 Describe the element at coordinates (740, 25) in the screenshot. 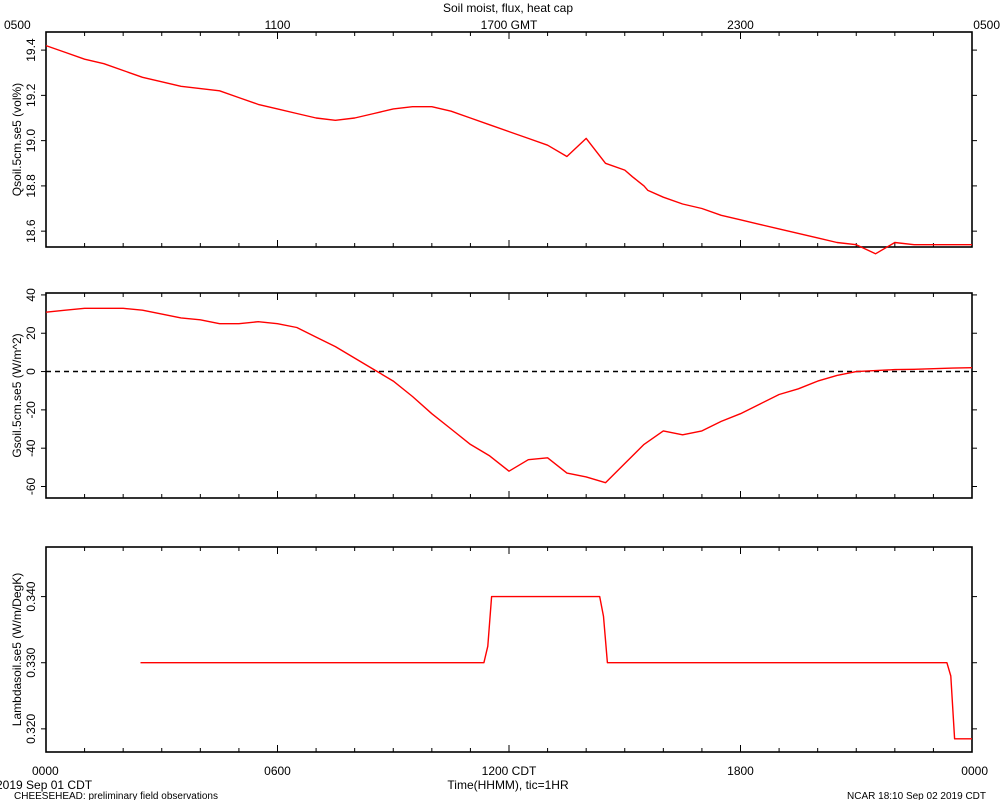

I see `top-tick-label: 2300` at that location.